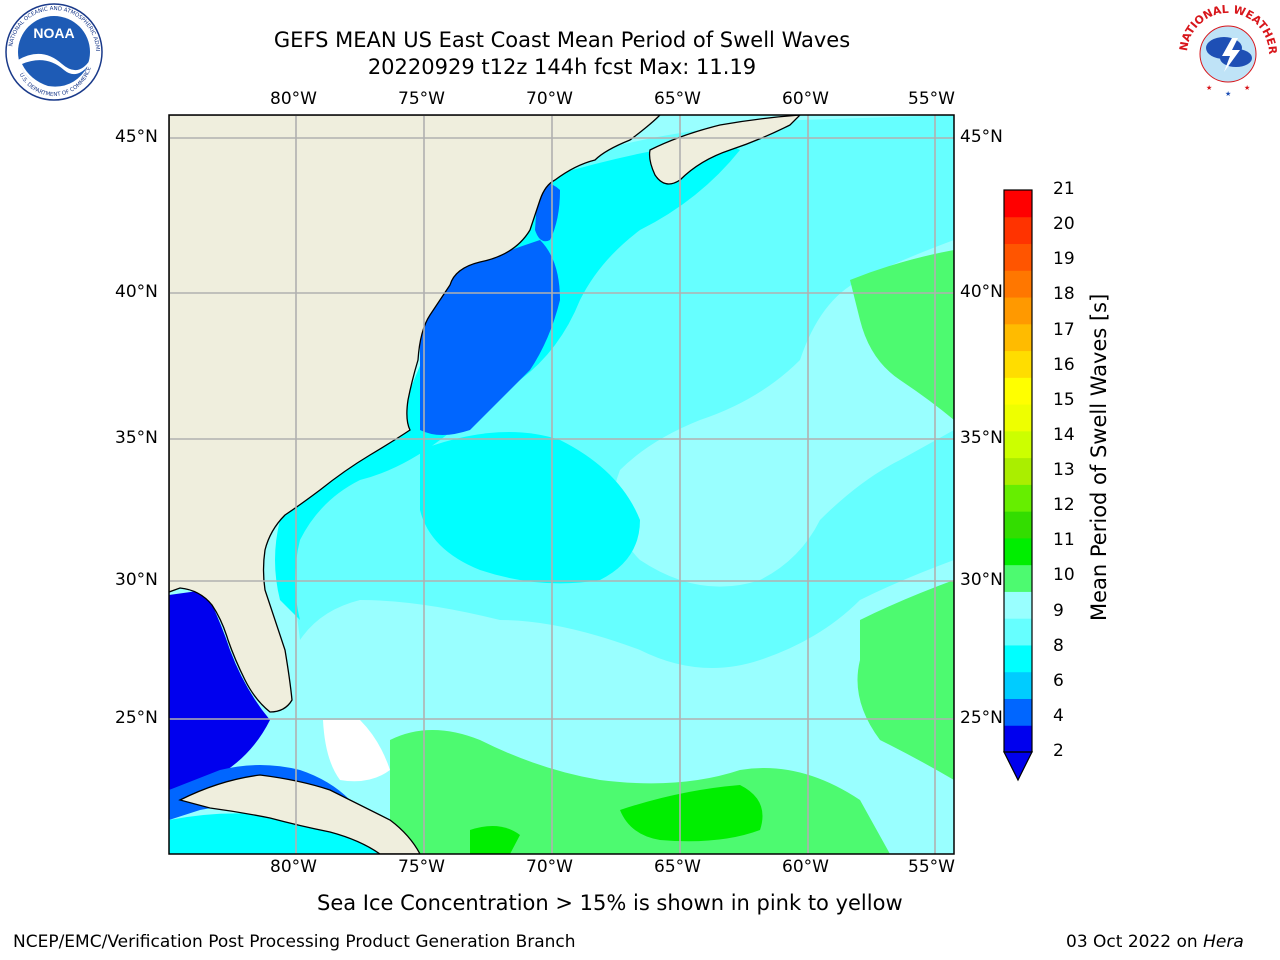 The height and width of the screenshot is (960, 1280). Describe the element at coordinates (136, 580) in the screenshot. I see `lat-label-left-30n: 30°N` at that location.